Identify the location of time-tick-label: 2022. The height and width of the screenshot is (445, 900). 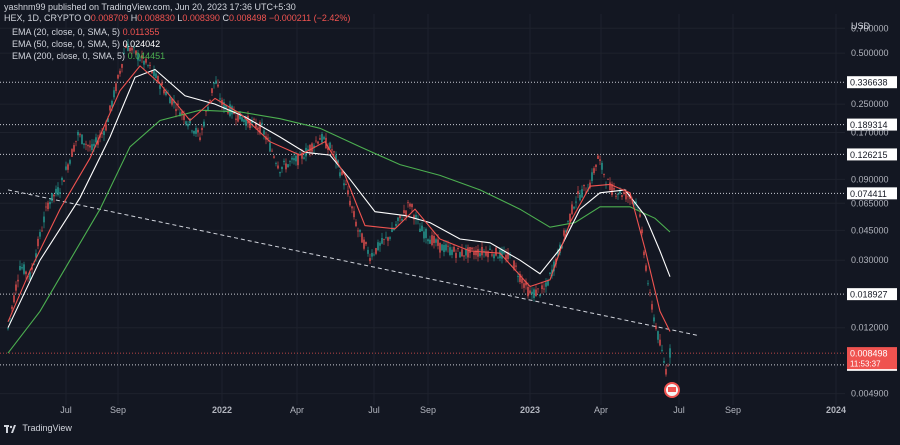
(222, 410).